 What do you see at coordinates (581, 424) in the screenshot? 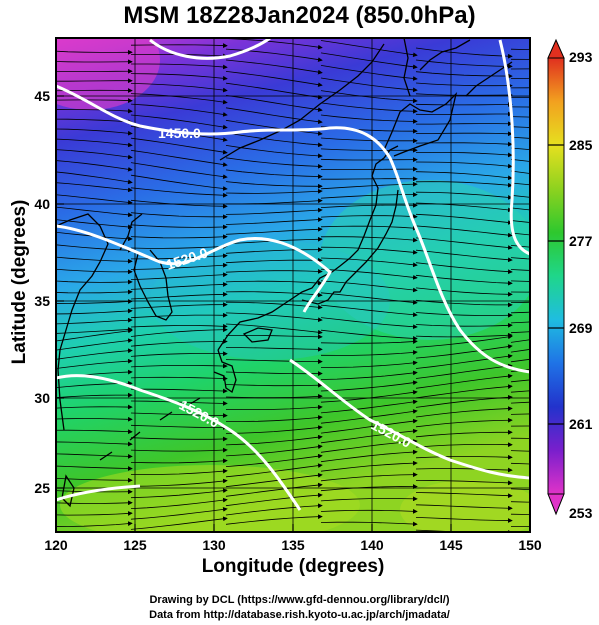
I see `colorbar-tick-label: 261` at bounding box center [581, 424].